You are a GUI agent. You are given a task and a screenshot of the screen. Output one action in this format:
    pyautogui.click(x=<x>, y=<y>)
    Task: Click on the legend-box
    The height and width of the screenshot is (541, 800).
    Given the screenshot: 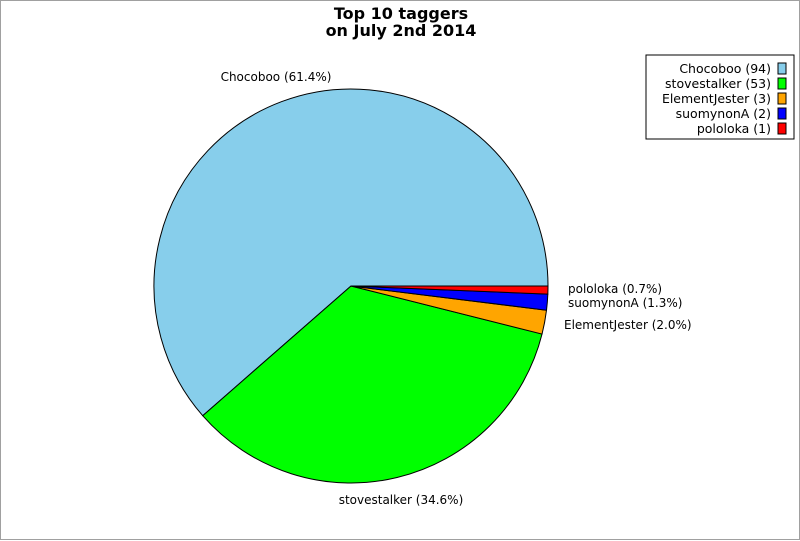 What is the action you would take?
    pyautogui.click(x=720, y=97)
    